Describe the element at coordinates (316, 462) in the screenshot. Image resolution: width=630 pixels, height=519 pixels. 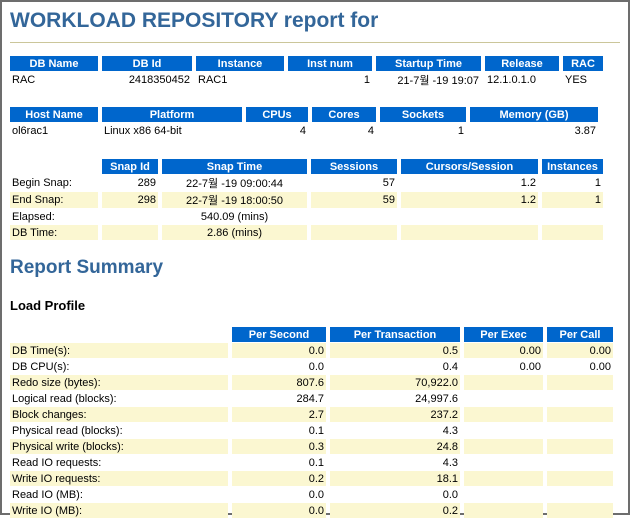
I see `table-cell: 0.1` at that location.